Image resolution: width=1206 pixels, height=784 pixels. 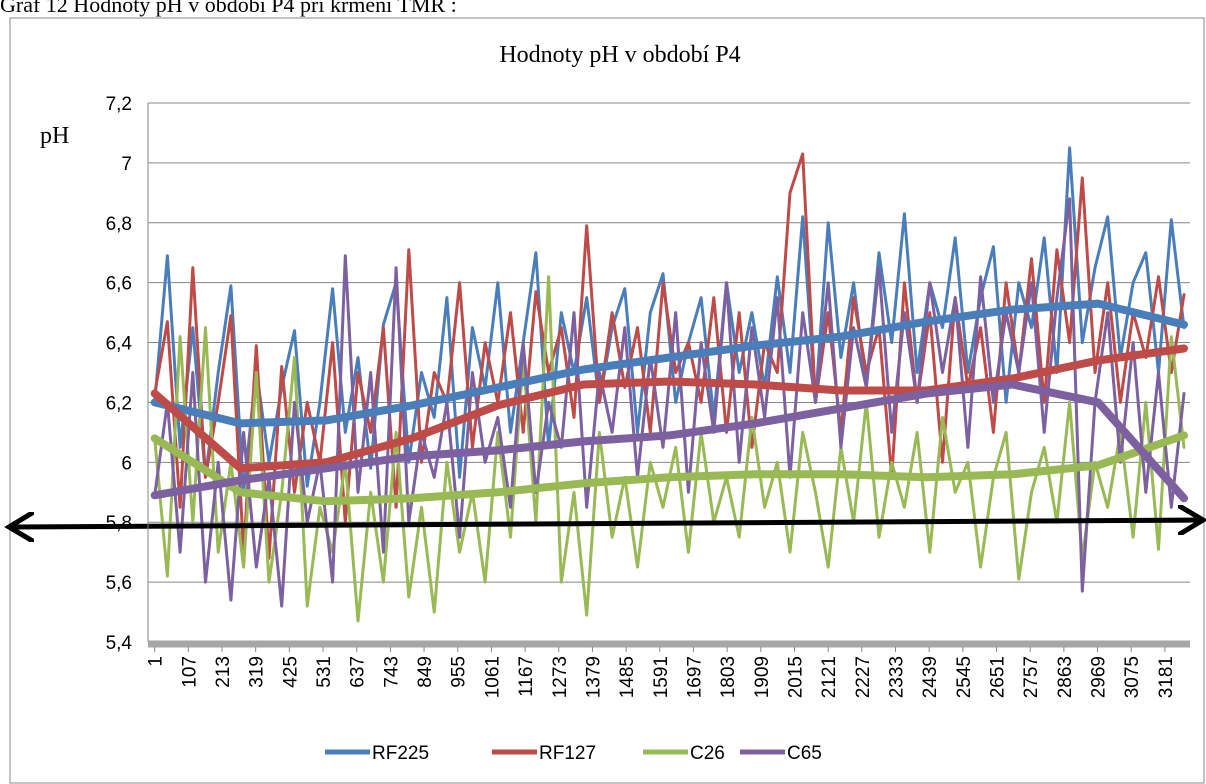 I want to click on x-tick-label: 2121, so click(x=829, y=677).